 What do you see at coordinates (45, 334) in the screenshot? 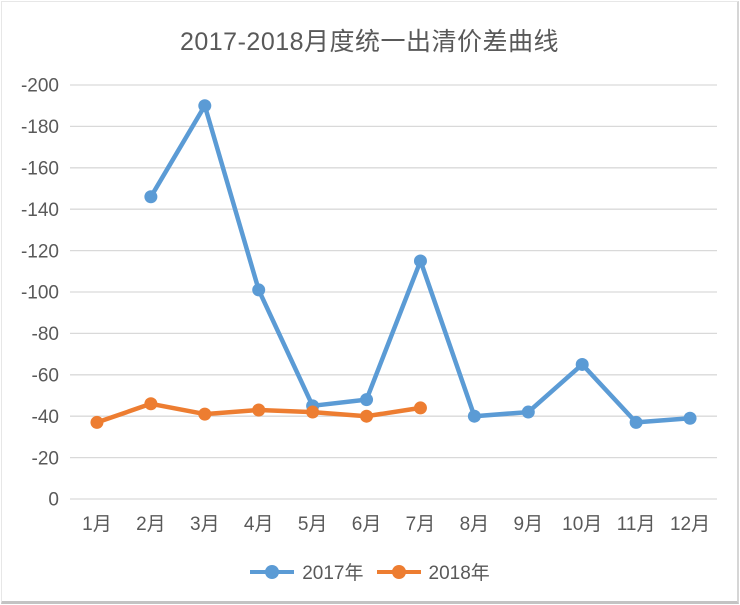
I see `y-tick-label: -80` at bounding box center [45, 334].